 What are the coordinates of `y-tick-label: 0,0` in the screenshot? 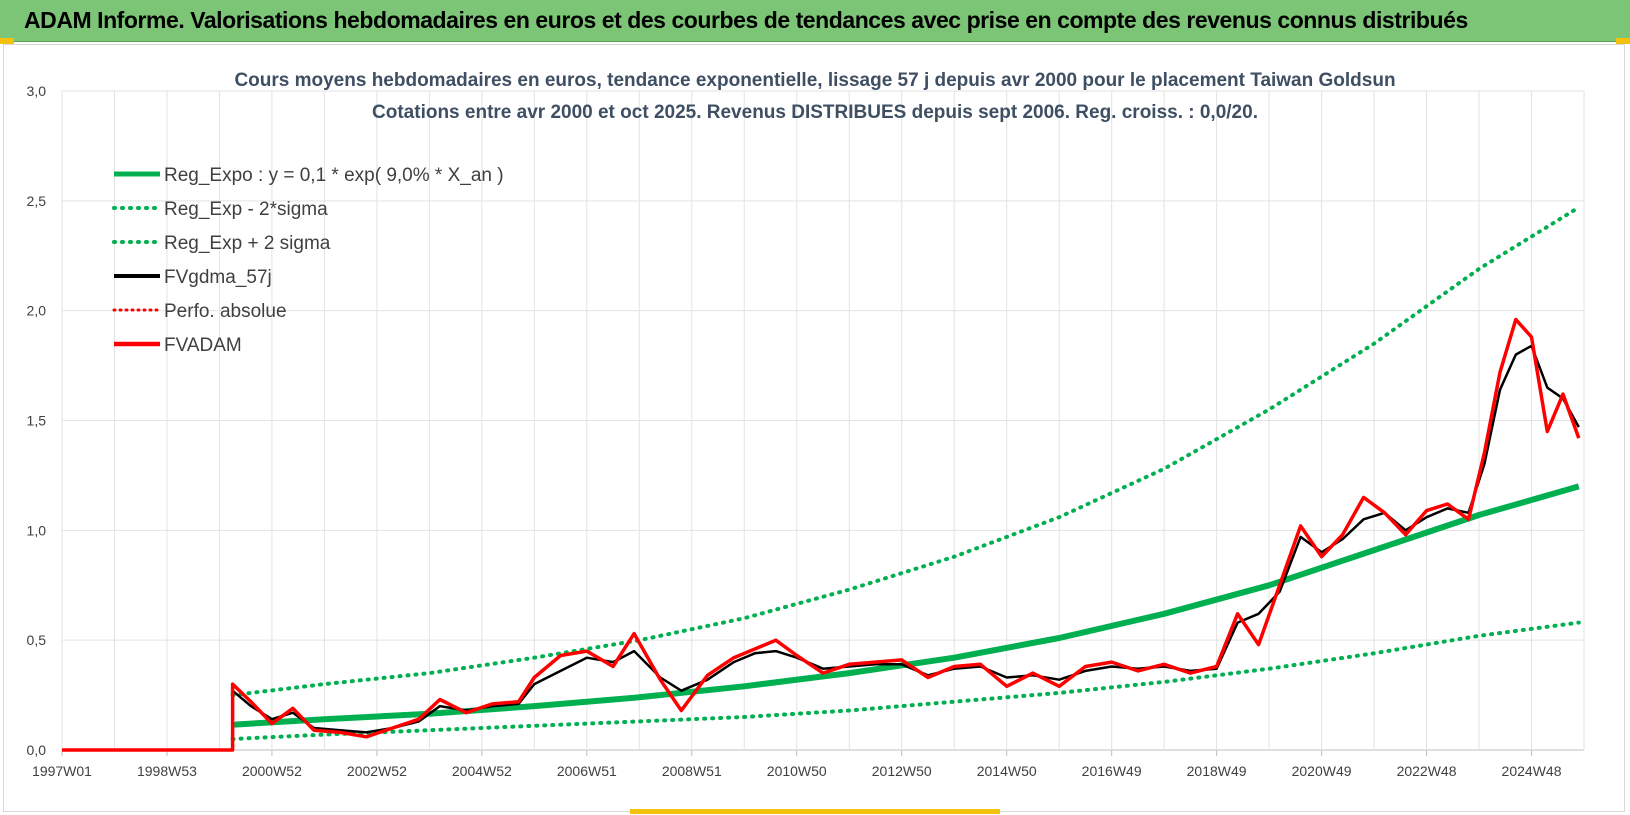 It's located at (37, 750).